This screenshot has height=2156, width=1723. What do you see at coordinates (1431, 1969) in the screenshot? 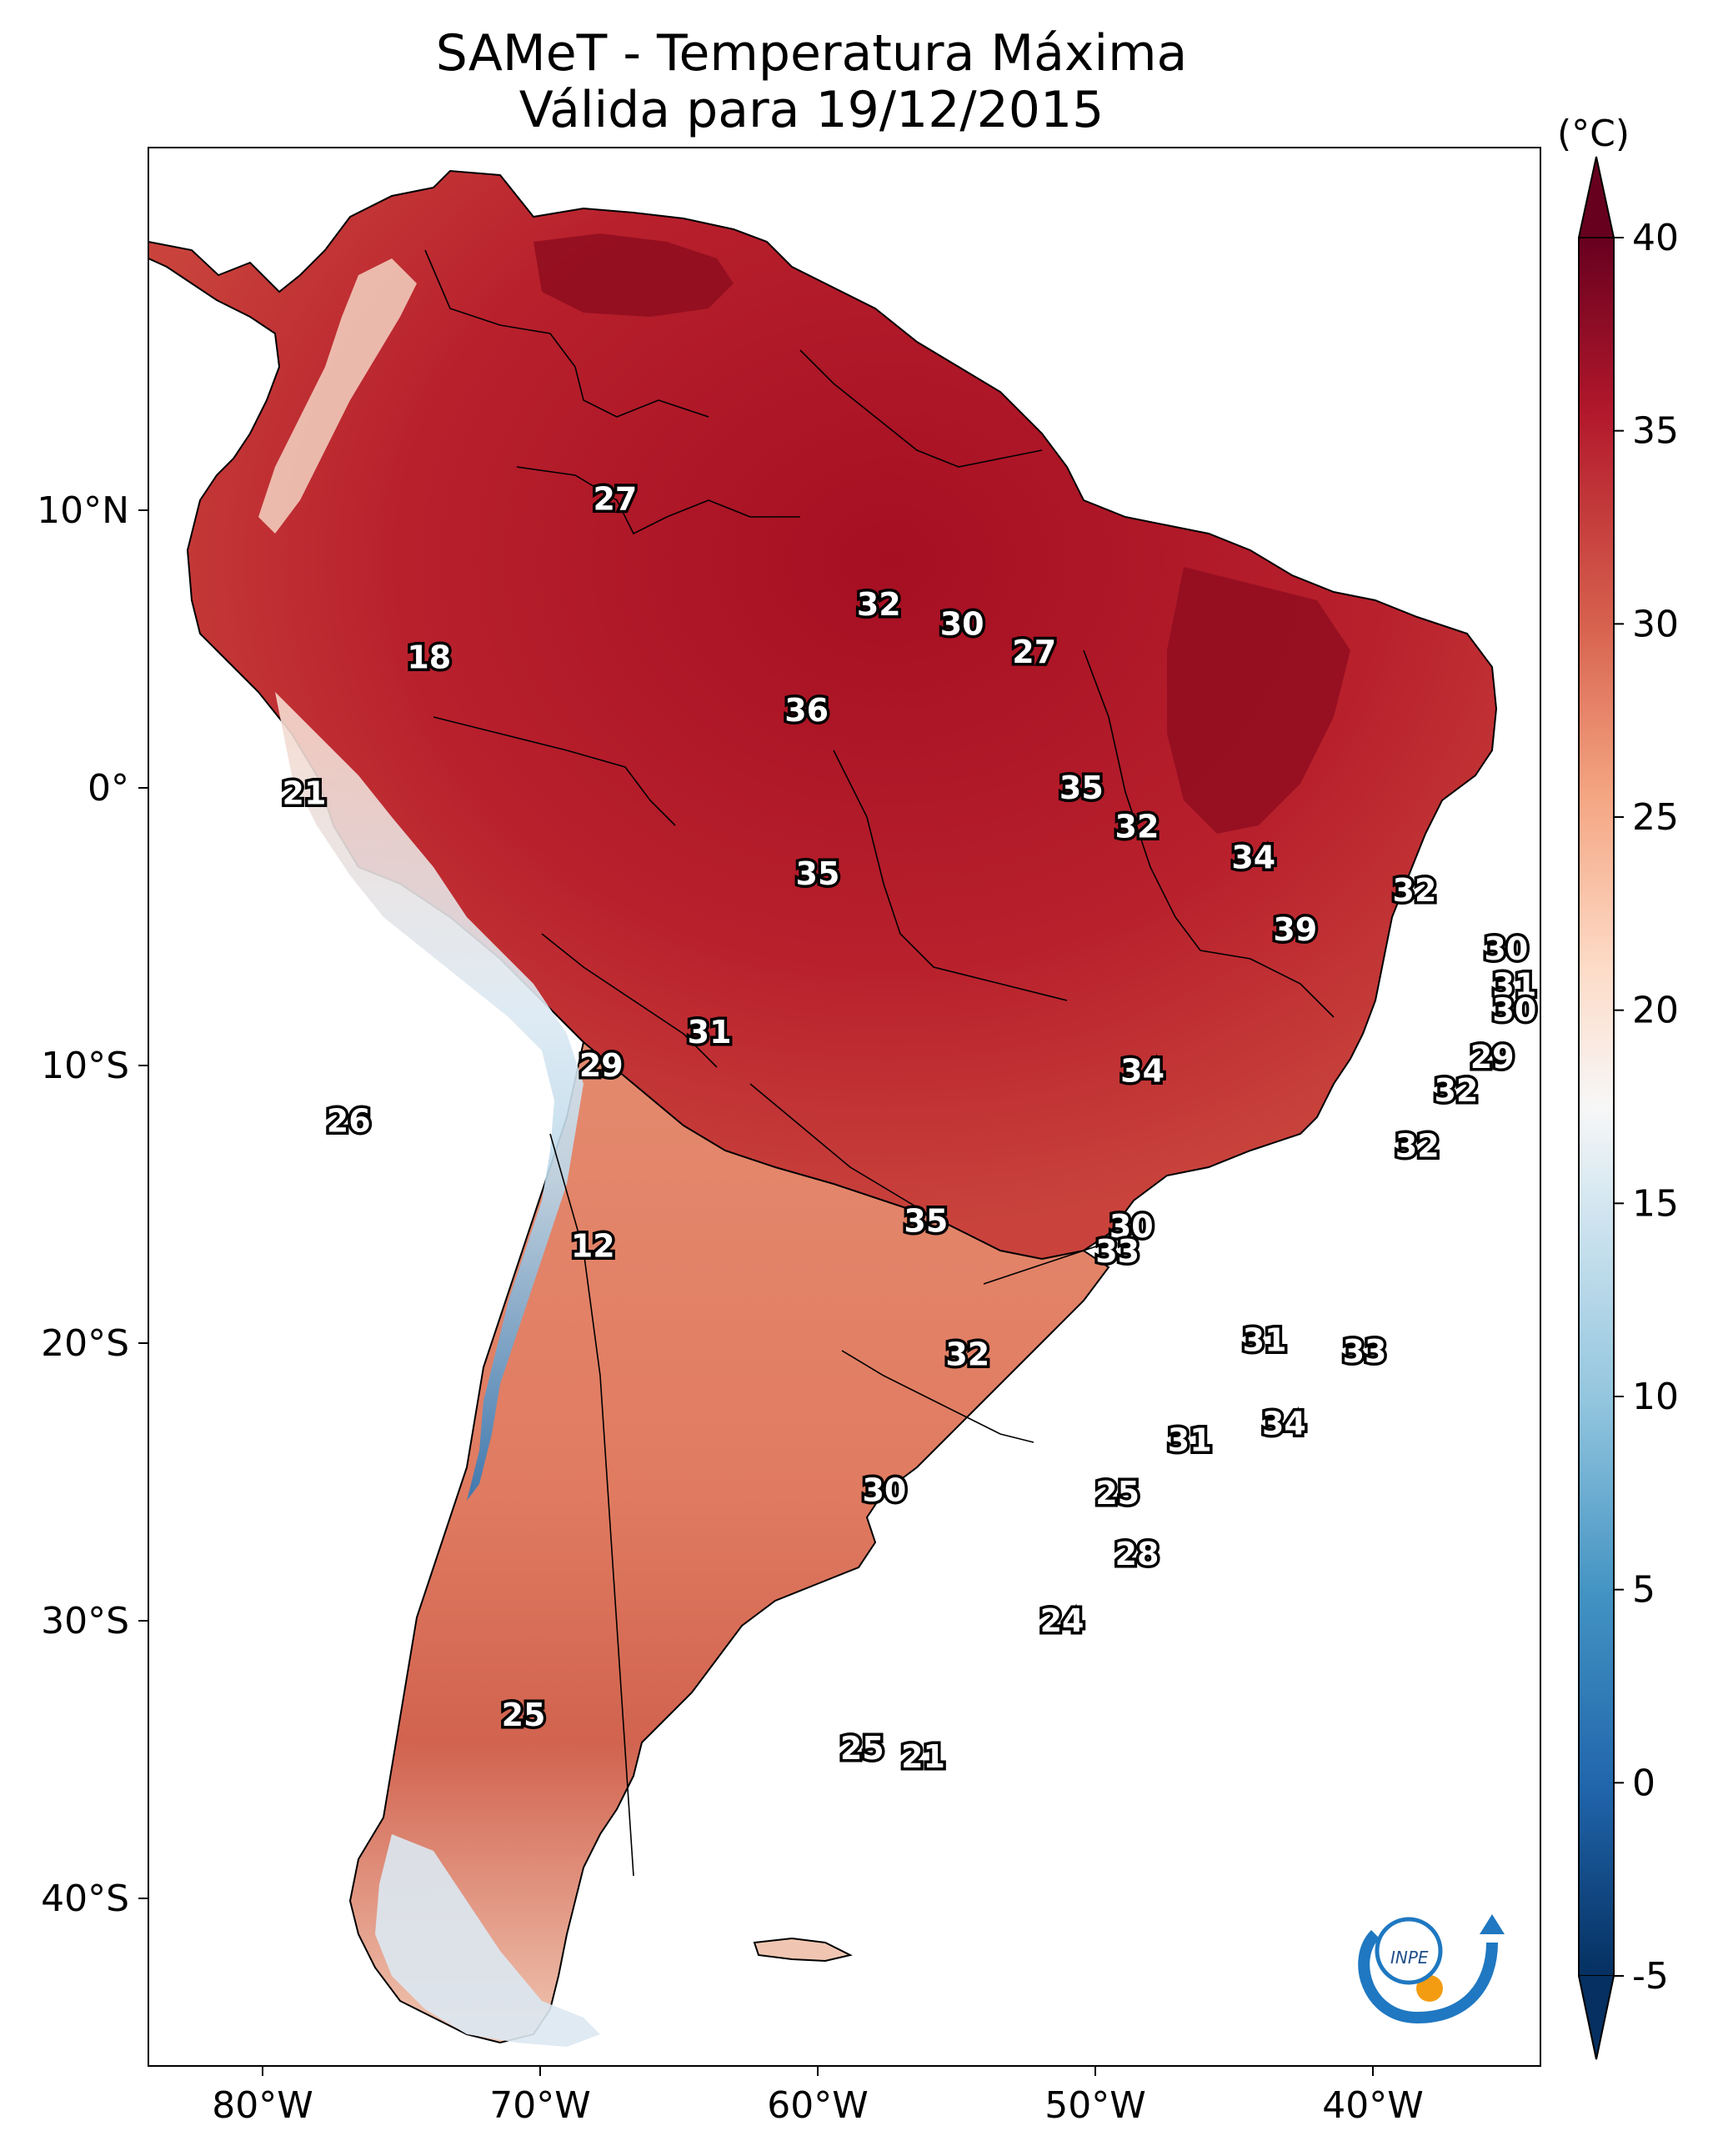
I see `inpe-logo: INPE` at bounding box center [1431, 1969].